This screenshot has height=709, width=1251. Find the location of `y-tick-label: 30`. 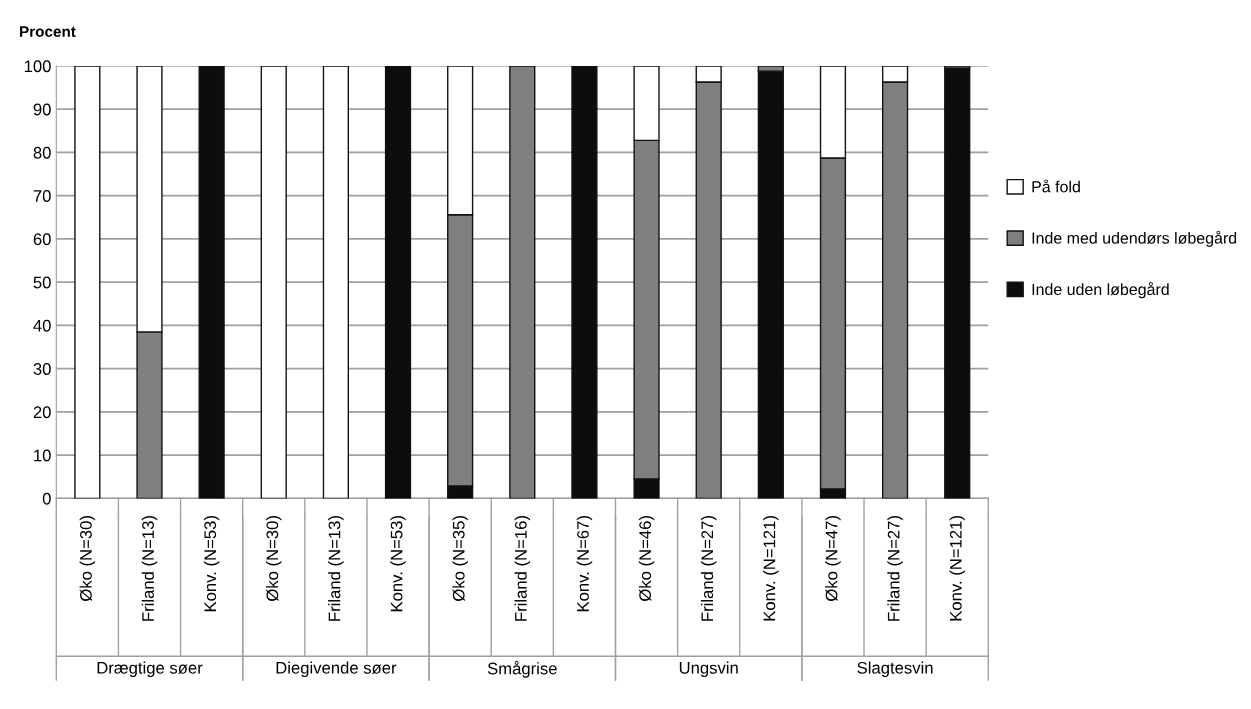

y-tick-label: 30 is located at coordinates (42, 369).